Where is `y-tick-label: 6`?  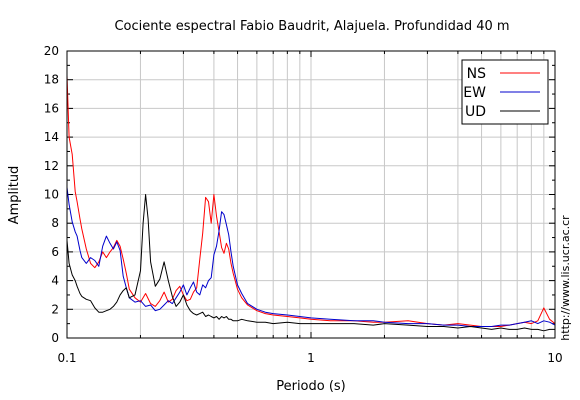
y-tick-label: 6 is located at coordinates (55, 252).